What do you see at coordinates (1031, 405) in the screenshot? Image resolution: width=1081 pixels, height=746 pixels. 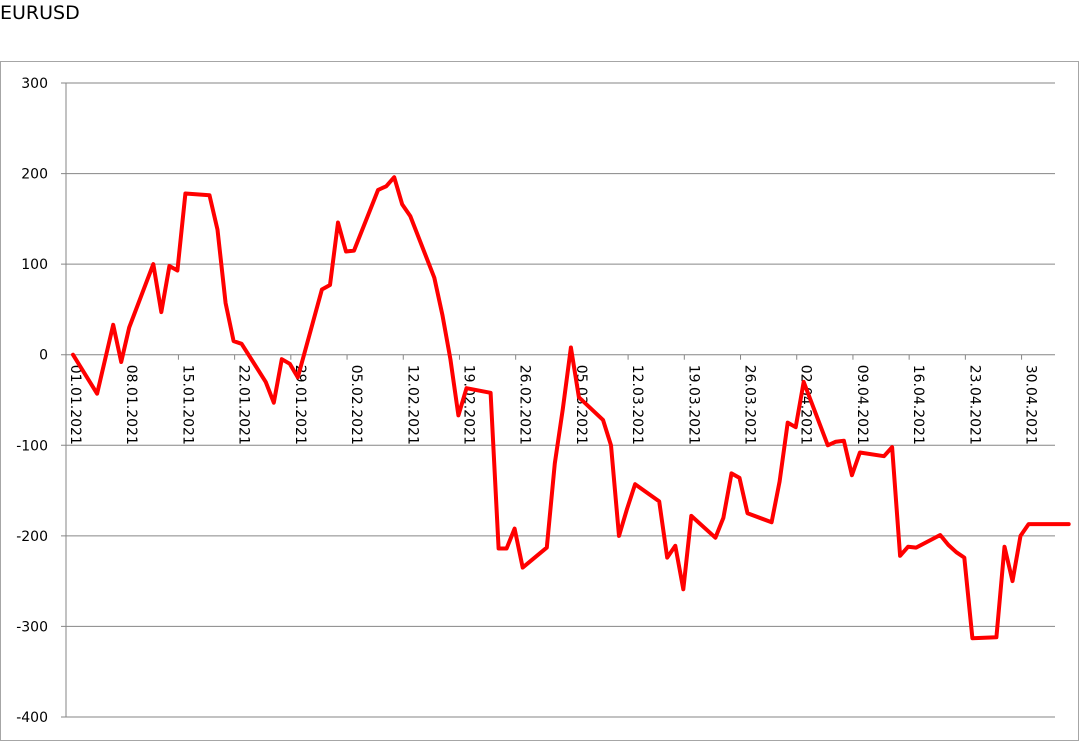 I see `x-tick-label: 30.04.2021` at bounding box center [1031, 405].